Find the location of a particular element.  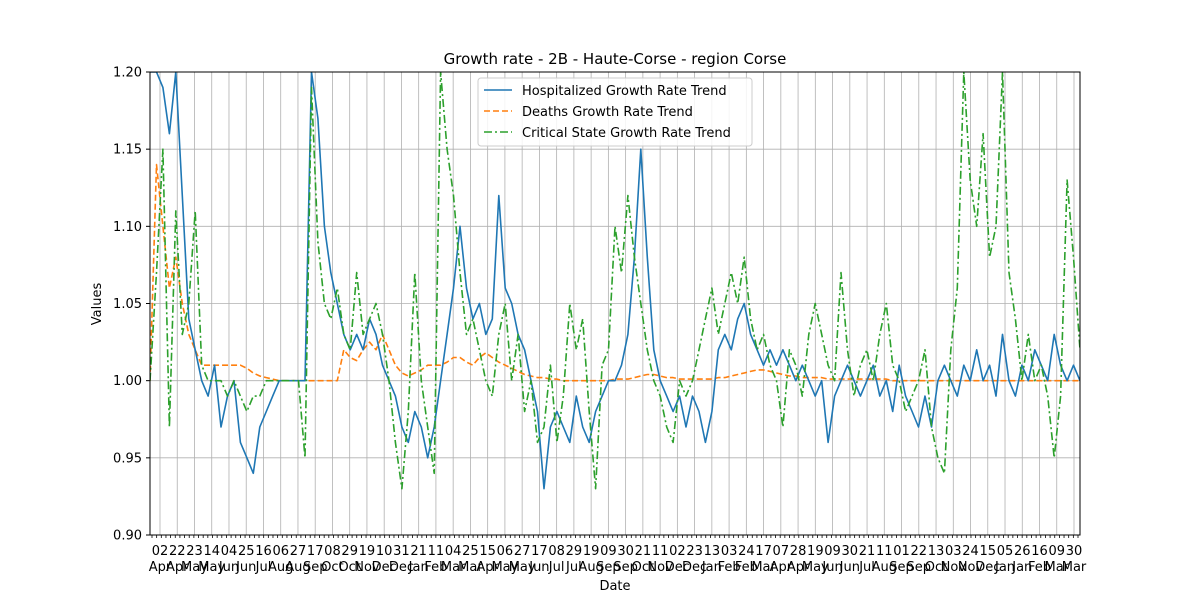

y-tick-label: 1.05 is located at coordinates (127, 304).